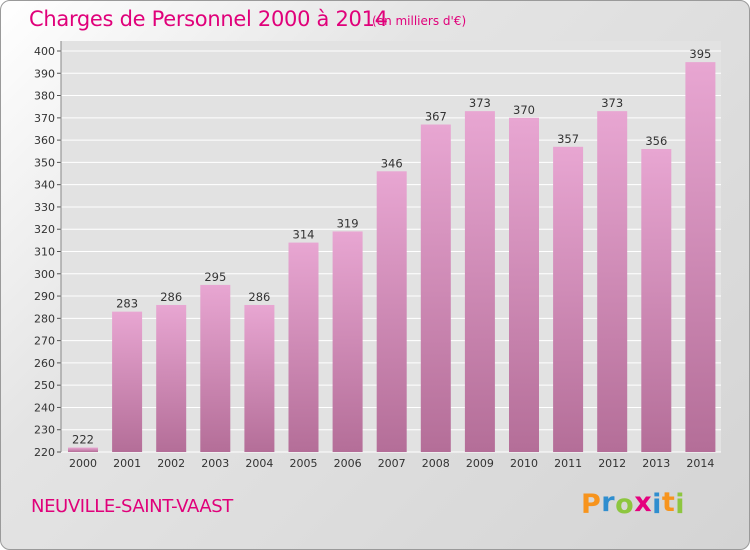 This screenshot has width=750, height=550. Describe the element at coordinates (643, 502) in the screenshot. I see `logo-letter: x` at that location.